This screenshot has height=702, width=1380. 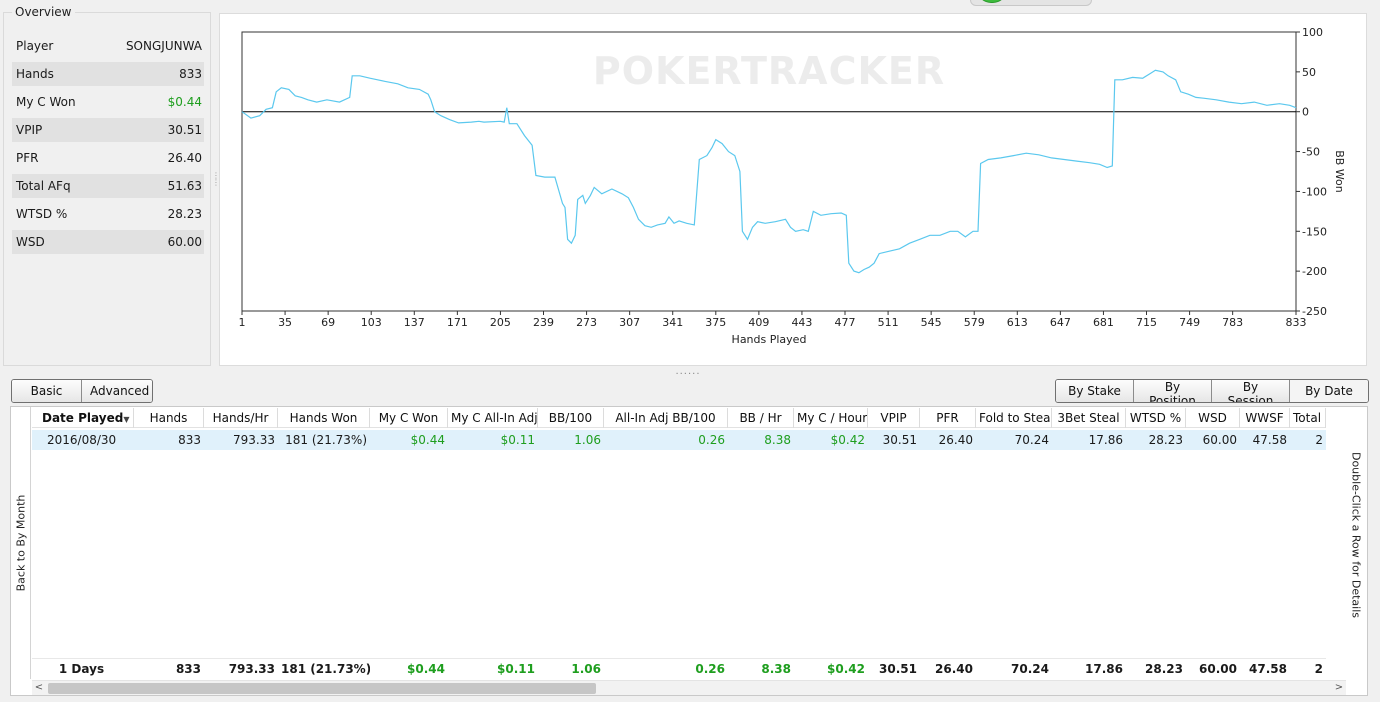 What do you see at coordinates (108, 102) in the screenshot?
I see `overview-row-my-c-won: My C Won $0.44` at bounding box center [108, 102].